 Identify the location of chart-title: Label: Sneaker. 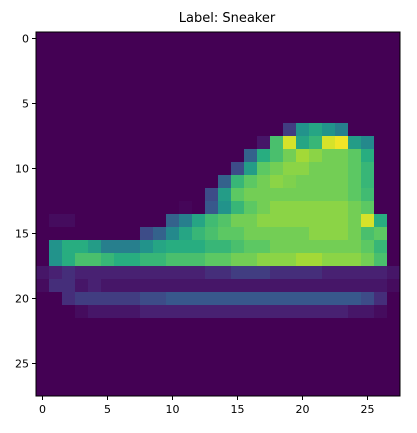
(227, 18).